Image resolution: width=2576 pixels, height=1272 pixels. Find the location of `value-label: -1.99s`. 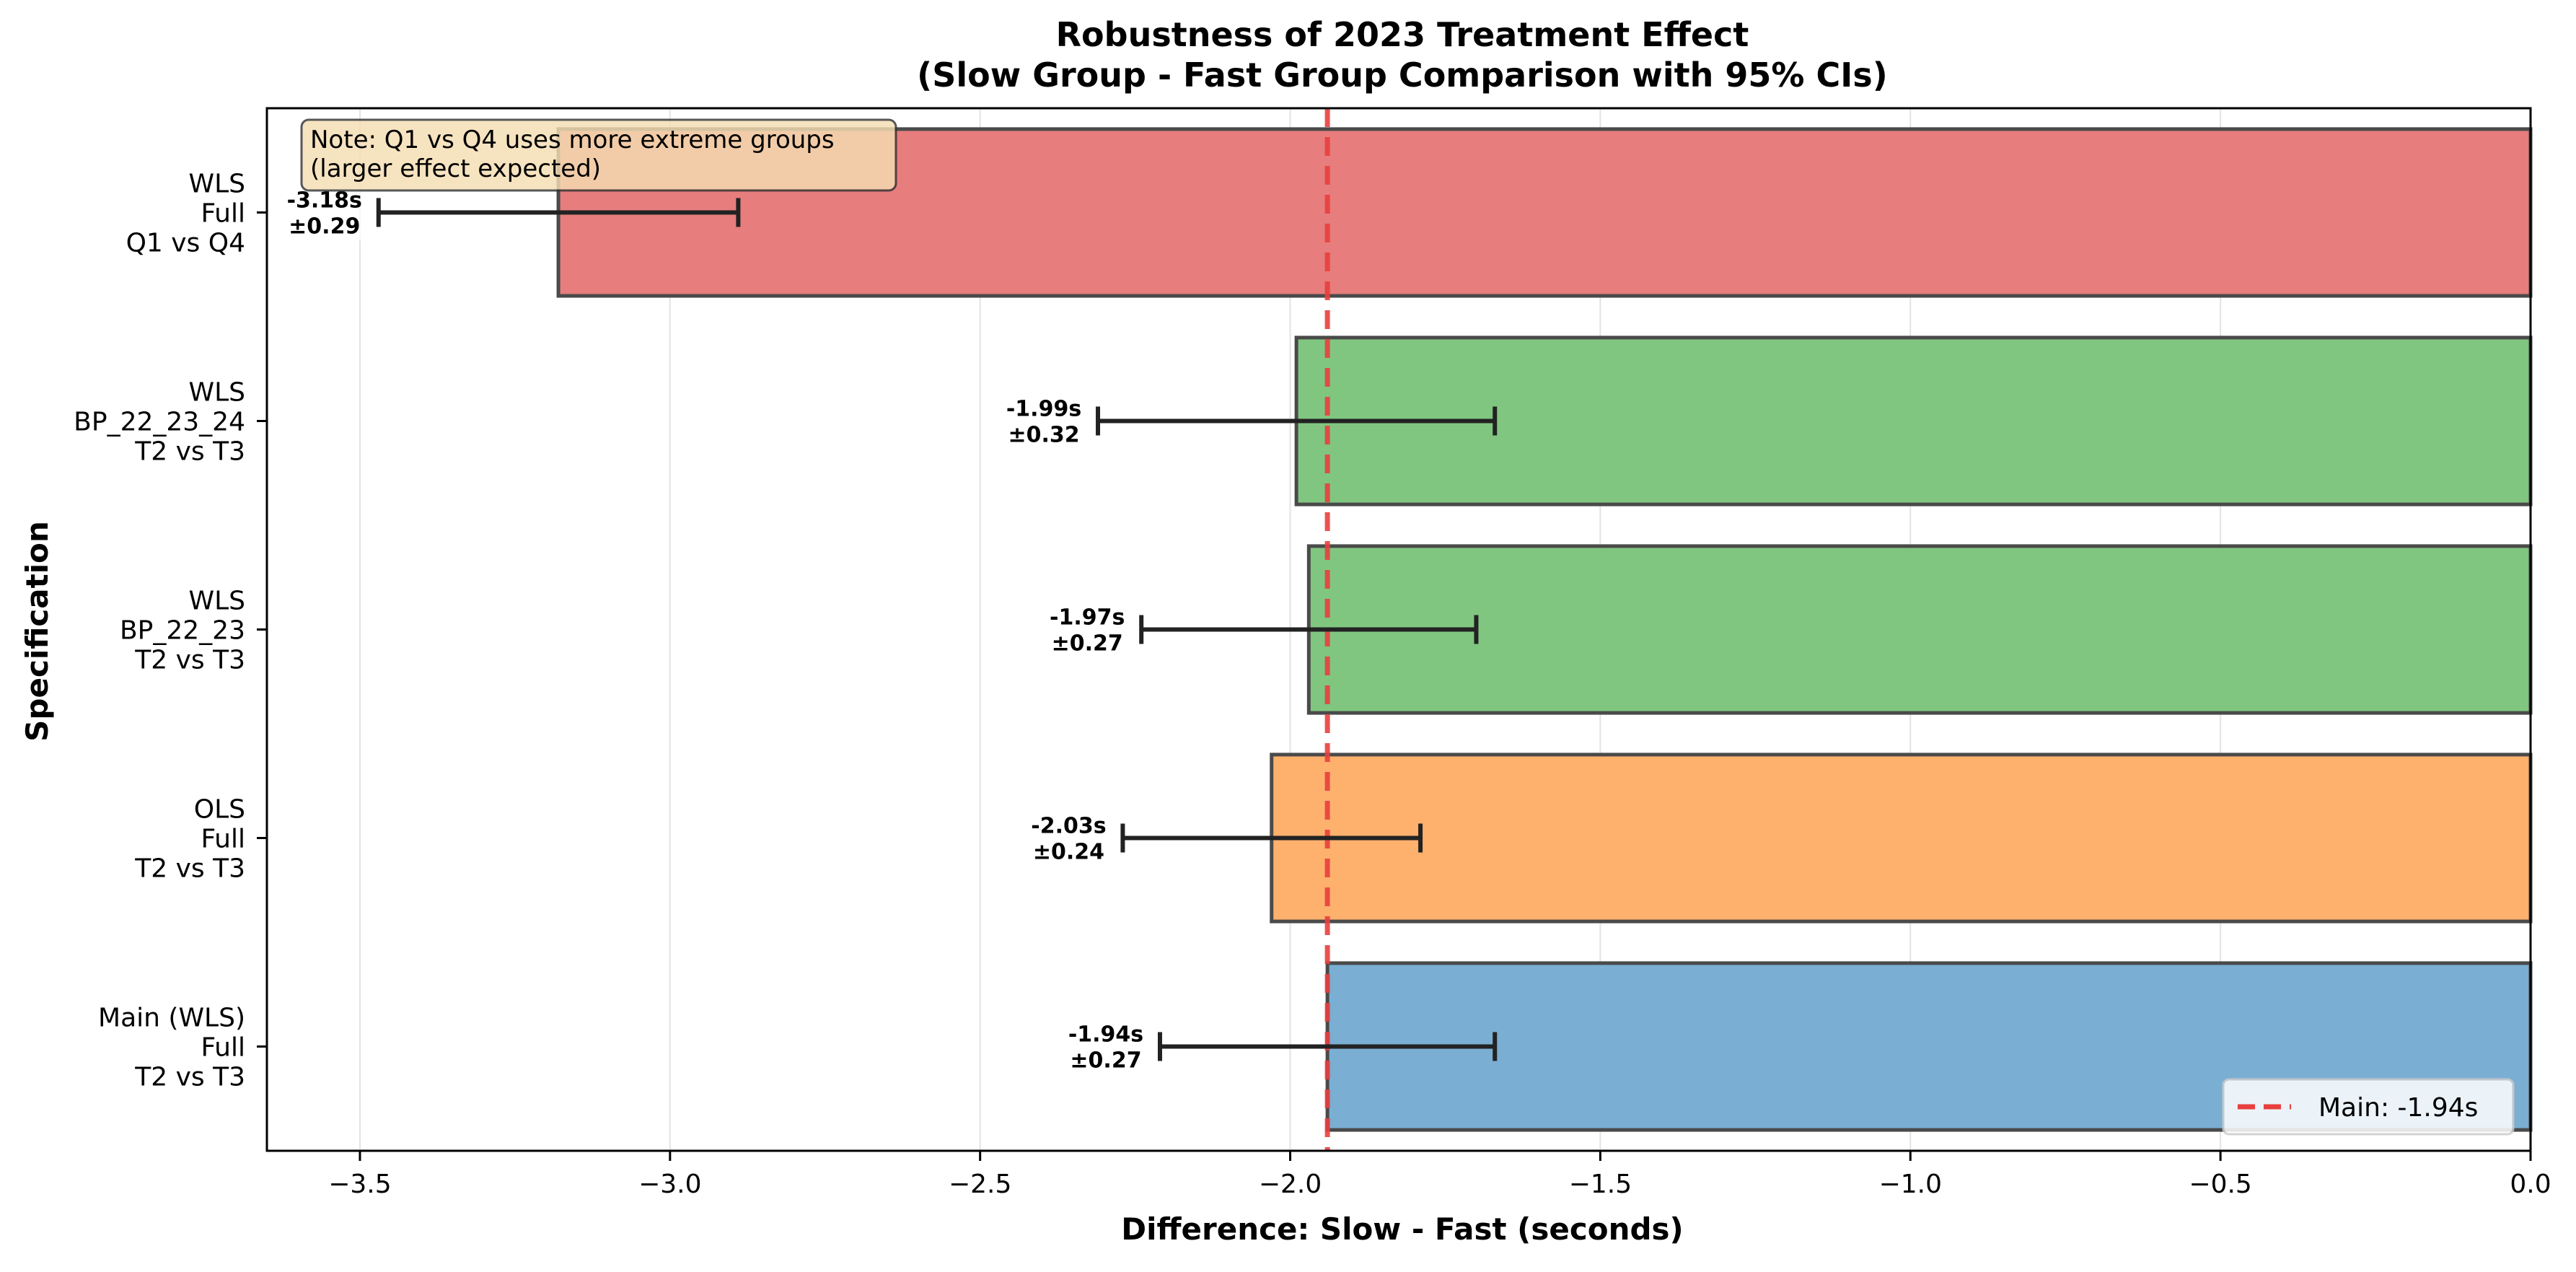

value-label: -1.99s is located at coordinates (1043, 410).